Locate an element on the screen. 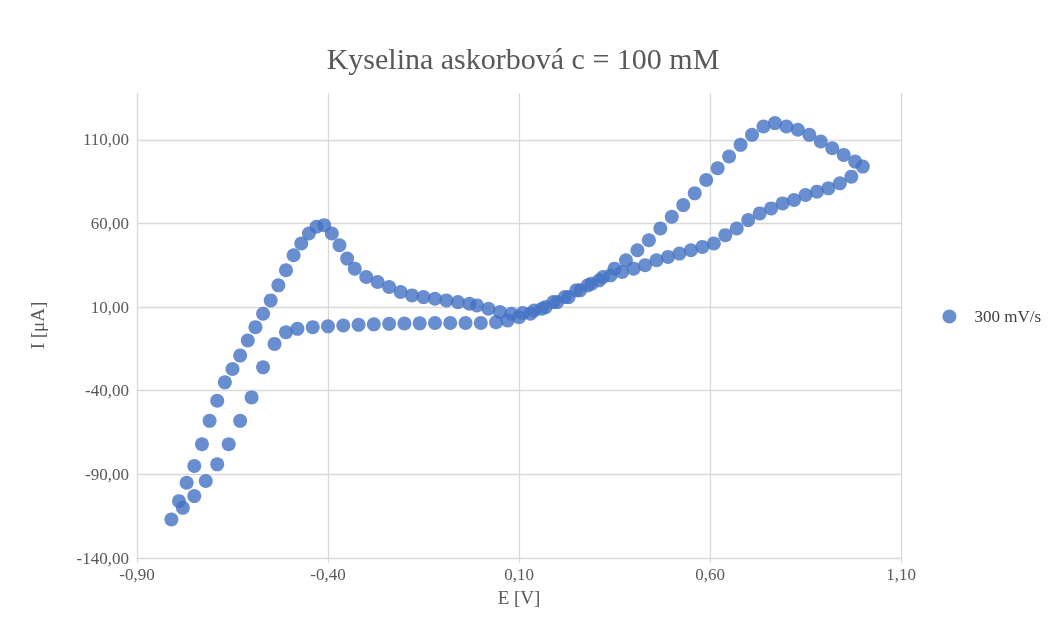 The height and width of the screenshot is (633, 1056). y-tick-label: 110,00 is located at coordinates (105, 140).